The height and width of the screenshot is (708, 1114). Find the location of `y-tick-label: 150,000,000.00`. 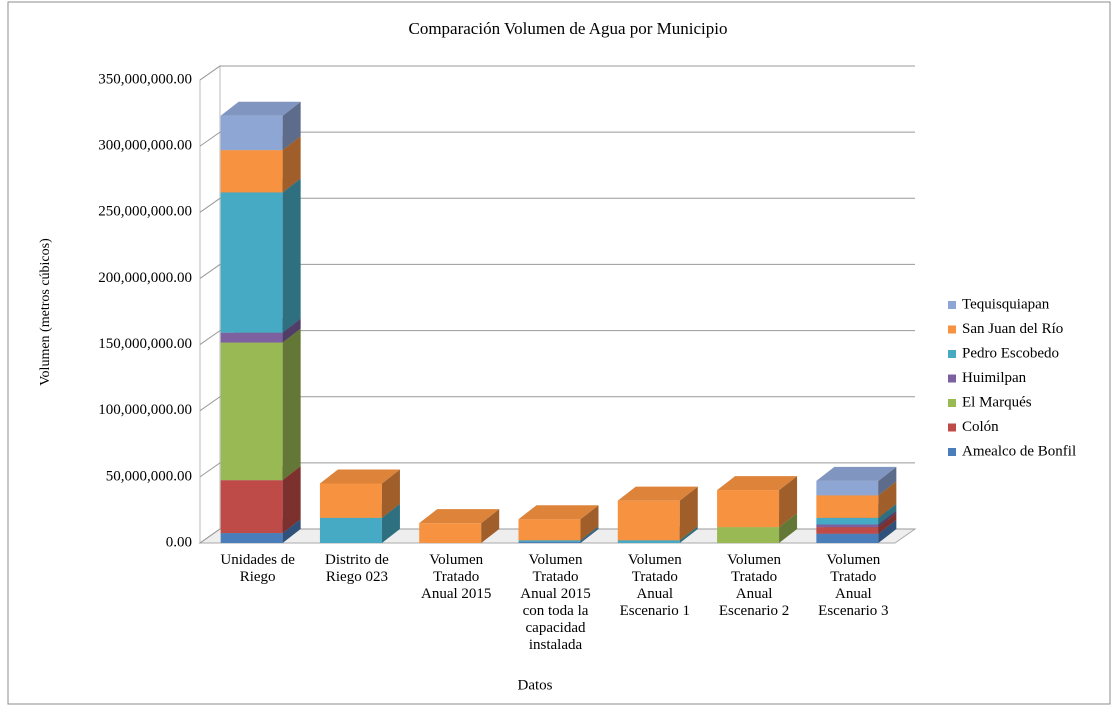

y-tick-label: 150,000,000.00 is located at coordinates (145, 344).